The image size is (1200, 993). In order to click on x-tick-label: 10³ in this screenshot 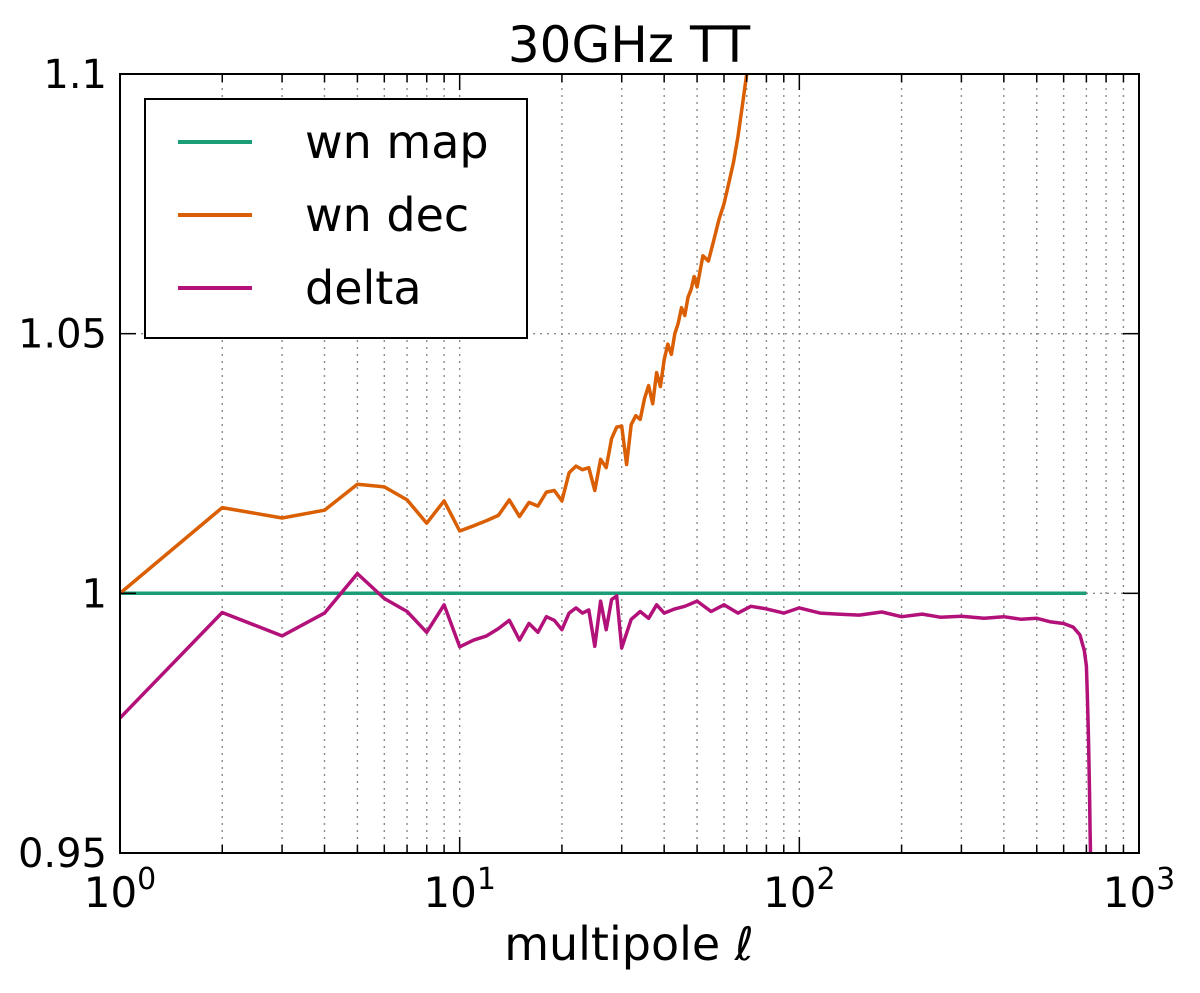, I will do `click(1139, 889)`.